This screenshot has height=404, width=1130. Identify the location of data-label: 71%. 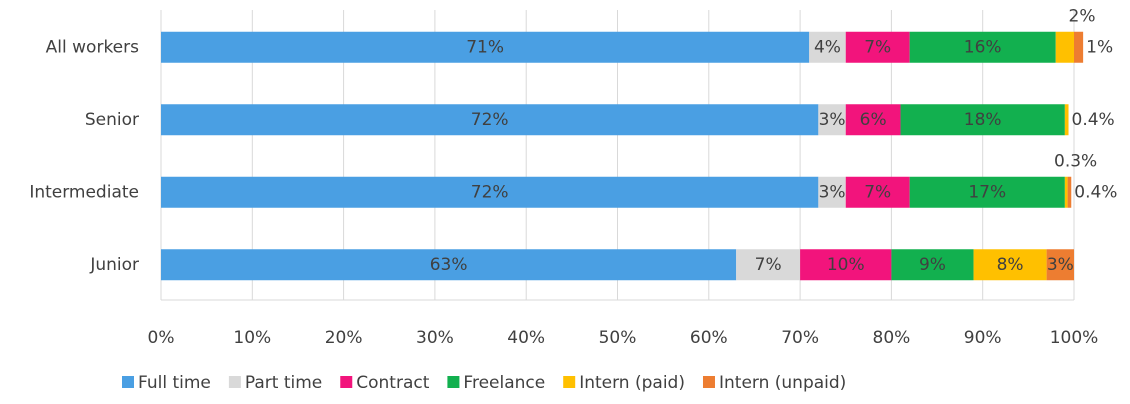
(485, 47).